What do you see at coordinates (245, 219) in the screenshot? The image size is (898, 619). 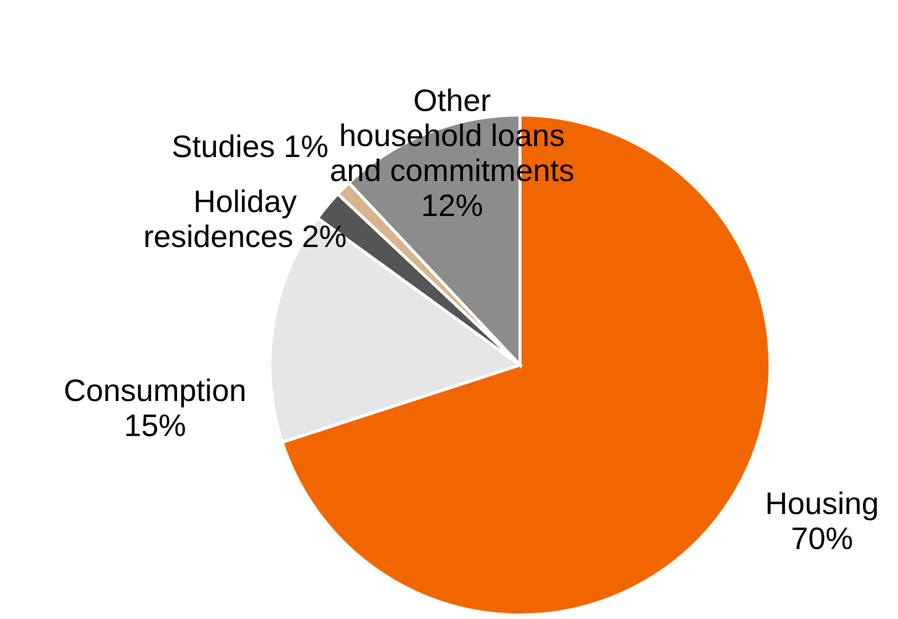 I see `slice-label: Holiday residences 2%` at bounding box center [245, 219].